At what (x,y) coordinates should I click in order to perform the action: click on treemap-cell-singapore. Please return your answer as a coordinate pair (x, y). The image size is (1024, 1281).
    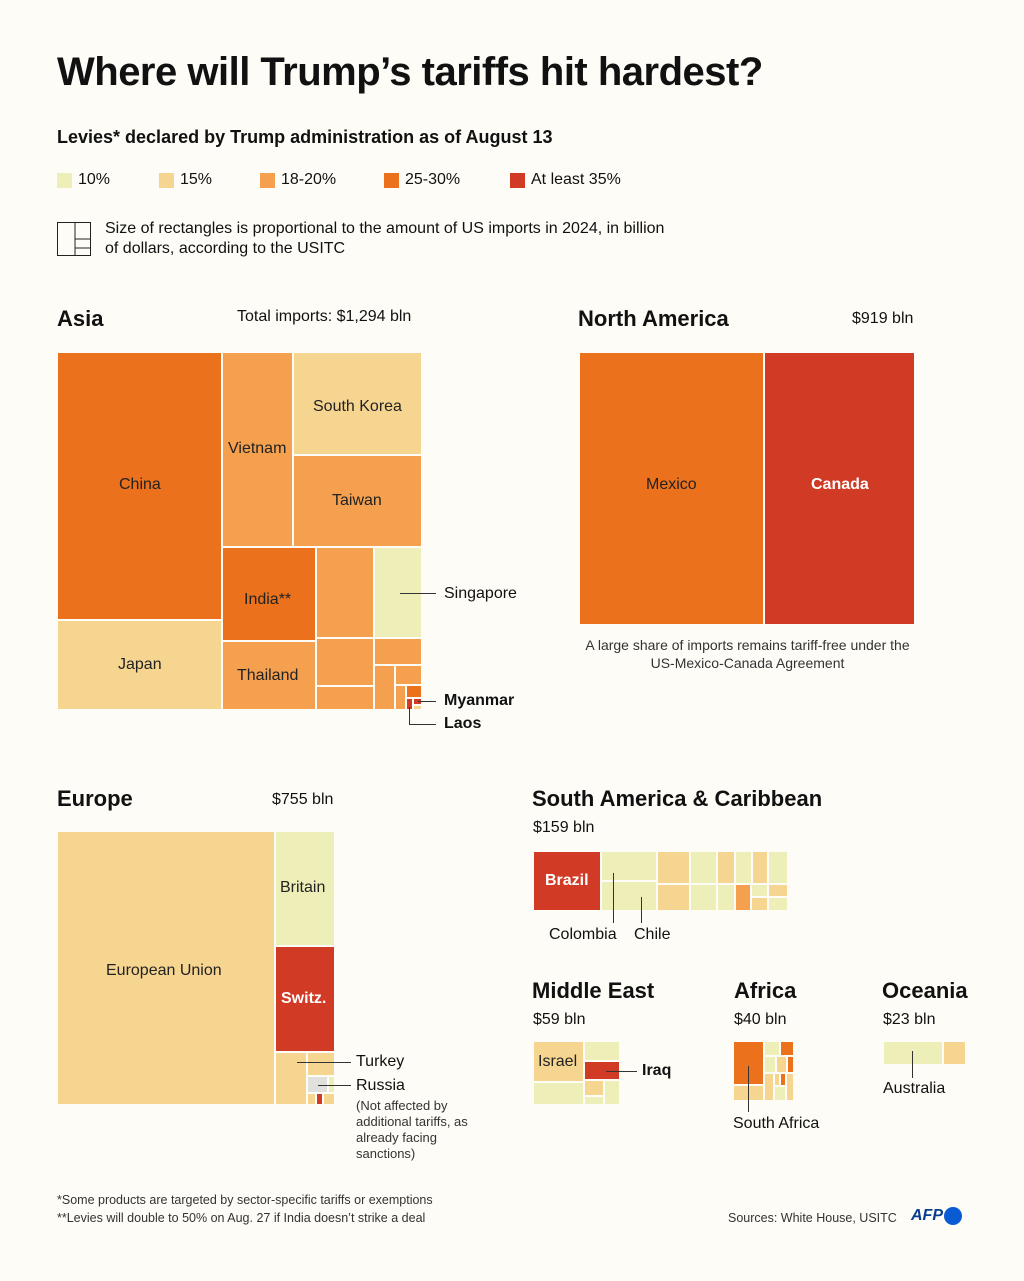
    Looking at the image, I should click on (398, 592).